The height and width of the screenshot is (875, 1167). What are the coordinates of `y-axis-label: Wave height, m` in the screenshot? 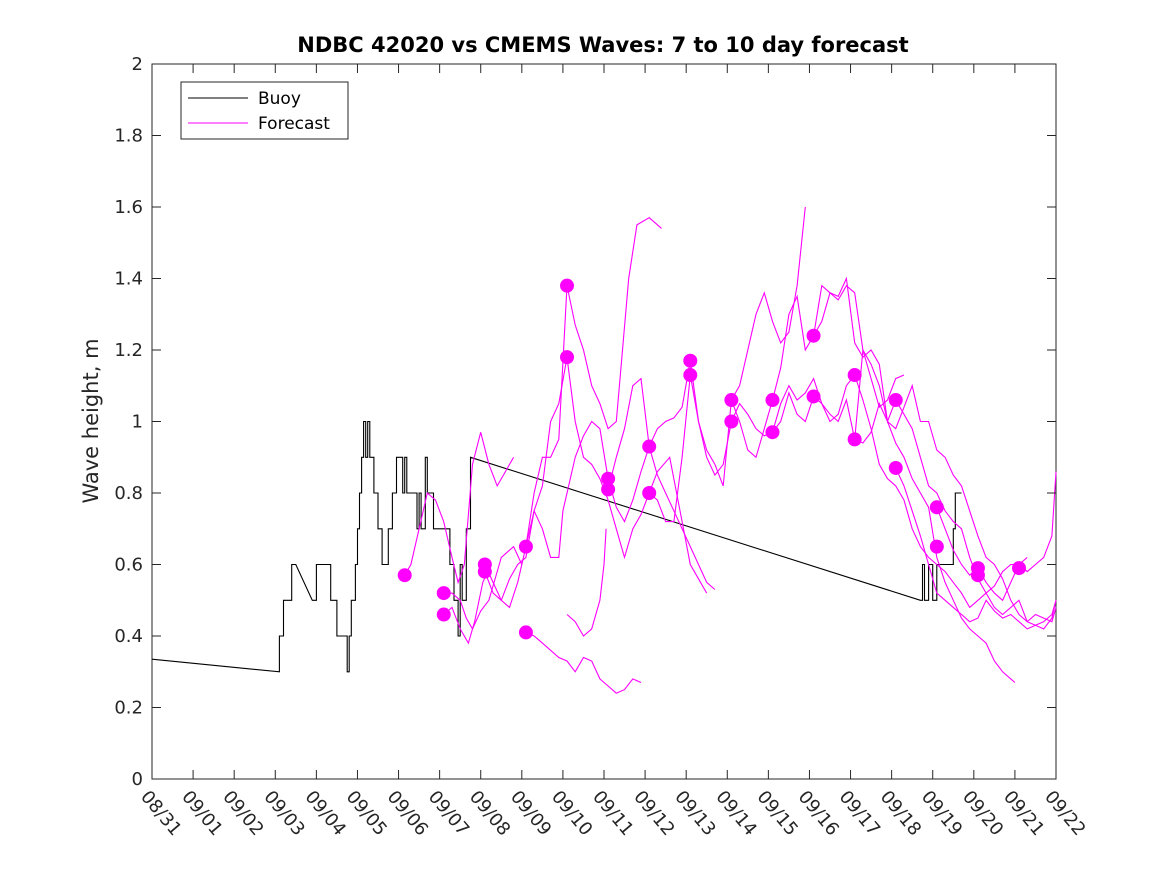 It's located at (91, 420).